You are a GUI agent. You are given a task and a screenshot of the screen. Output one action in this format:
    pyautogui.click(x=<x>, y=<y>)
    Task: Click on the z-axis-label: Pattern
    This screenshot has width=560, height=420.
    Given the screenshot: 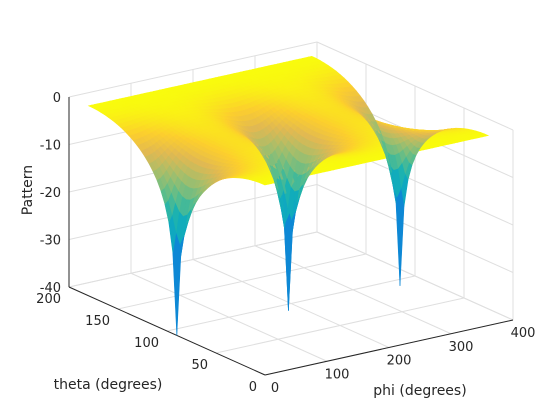 What is the action you would take?
    pyautogui.click(x=28, y=190)
    